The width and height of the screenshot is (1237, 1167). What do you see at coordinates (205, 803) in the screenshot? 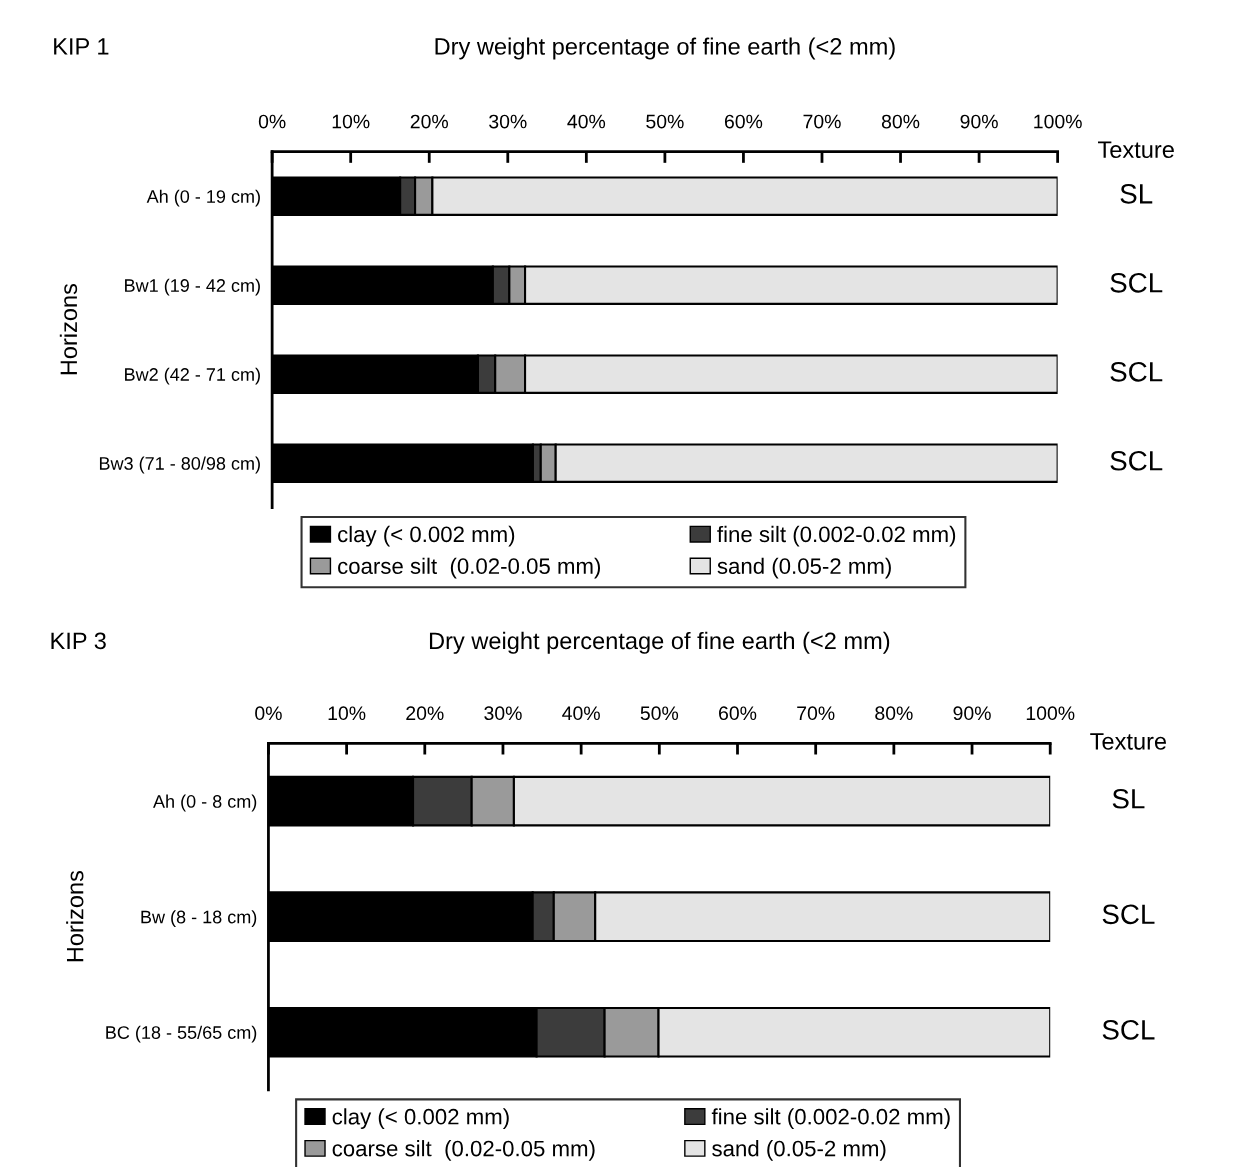
I see `y-tick-label: Ah (0 - 8 cm)` at bounding box center [205, 803].